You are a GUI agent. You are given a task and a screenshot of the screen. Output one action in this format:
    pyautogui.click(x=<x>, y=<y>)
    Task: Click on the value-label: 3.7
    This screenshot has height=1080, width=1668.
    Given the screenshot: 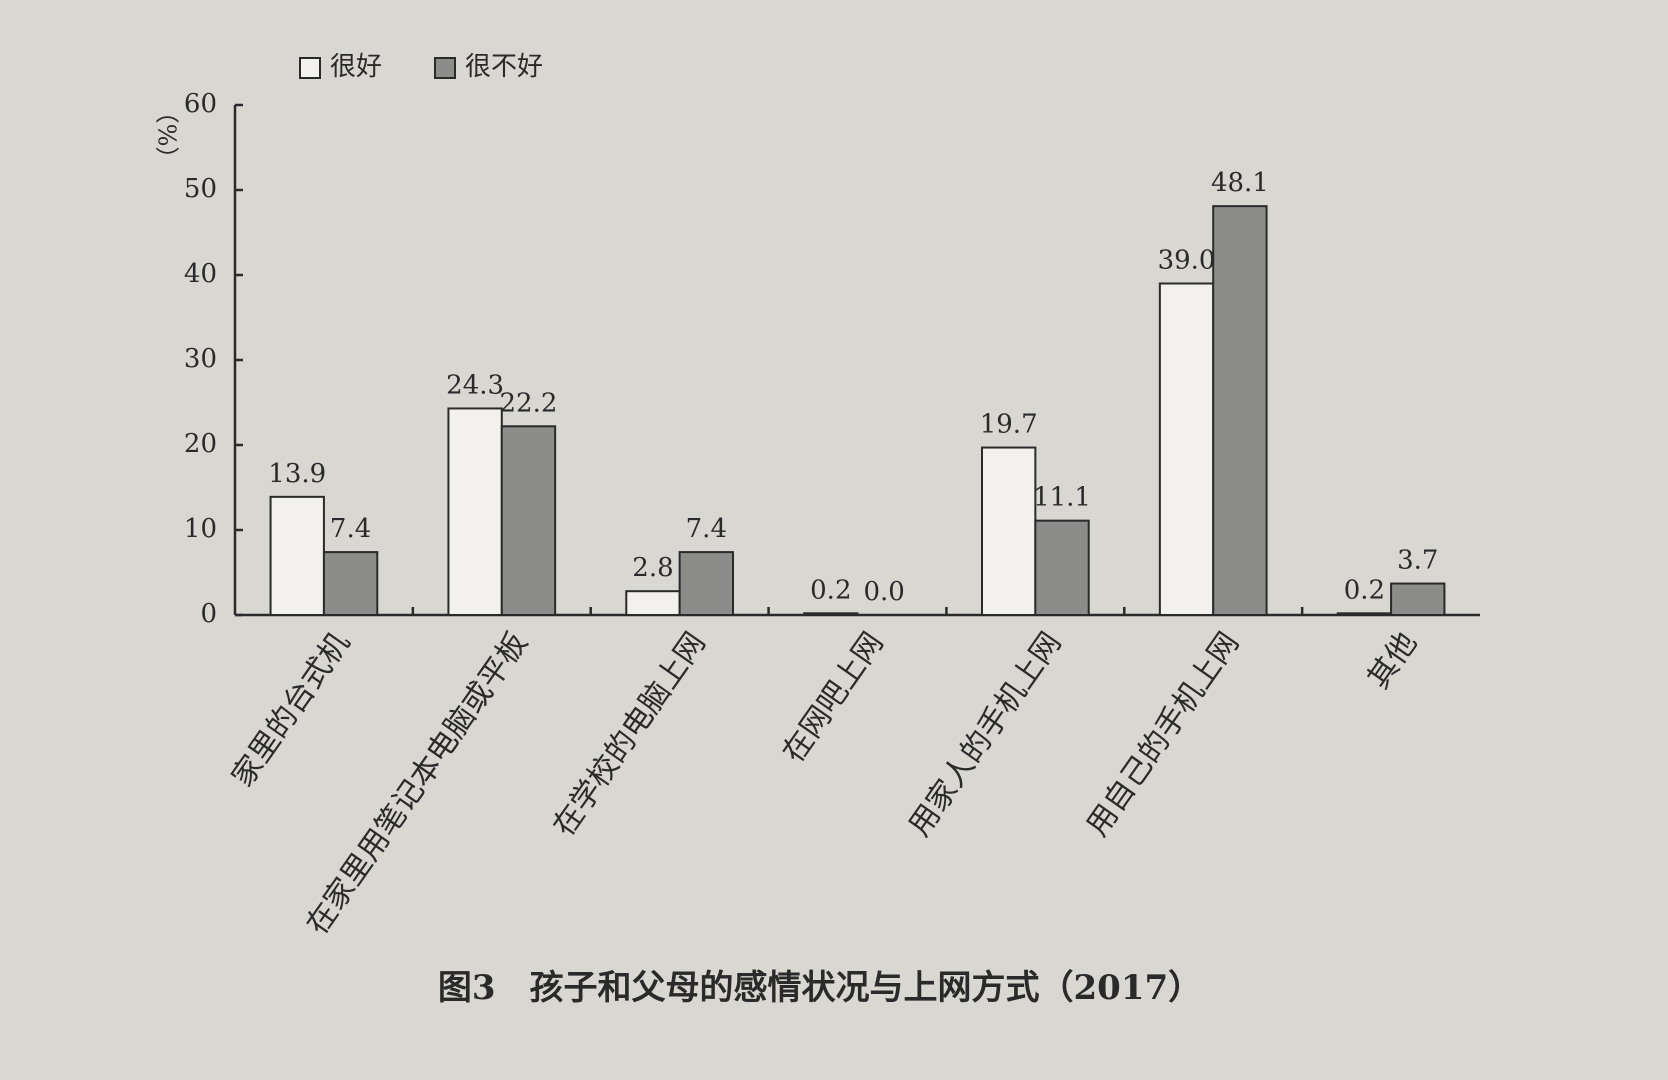 What is the action you would take?
    pyautogui.click(x=1417, y=561)
    